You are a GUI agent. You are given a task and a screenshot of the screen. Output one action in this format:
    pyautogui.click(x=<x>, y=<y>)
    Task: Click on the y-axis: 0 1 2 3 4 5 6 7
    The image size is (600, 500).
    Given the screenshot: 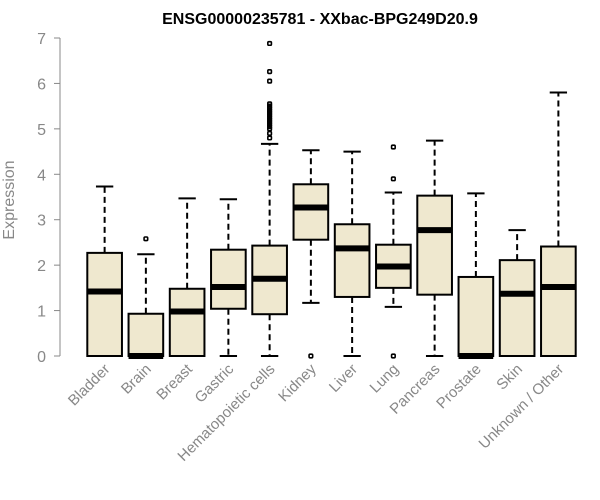 What is the action you would take?
    pyautogui.click(x=49, y=198)
    